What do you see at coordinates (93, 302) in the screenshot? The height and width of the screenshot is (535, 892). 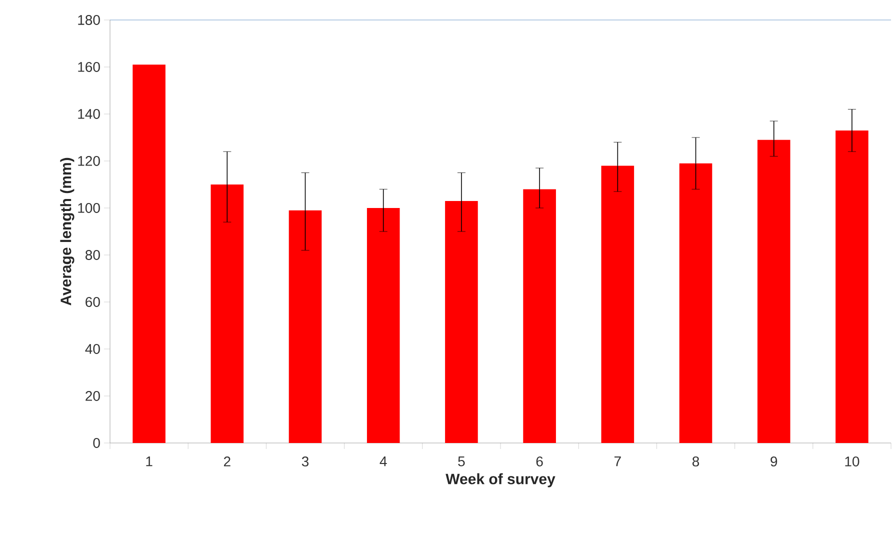 I see `y-tick-label: 60` at bounding box center [93, 302].